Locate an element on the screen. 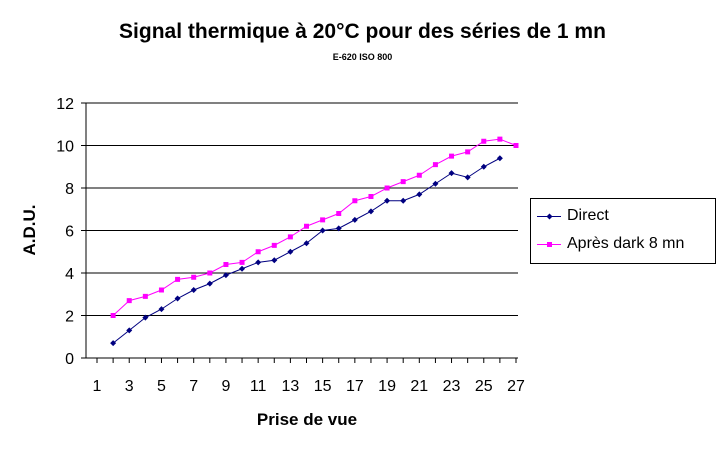 The image size is (725, 453). legend-item-direct: Direct is located at coordinates (573, 216).